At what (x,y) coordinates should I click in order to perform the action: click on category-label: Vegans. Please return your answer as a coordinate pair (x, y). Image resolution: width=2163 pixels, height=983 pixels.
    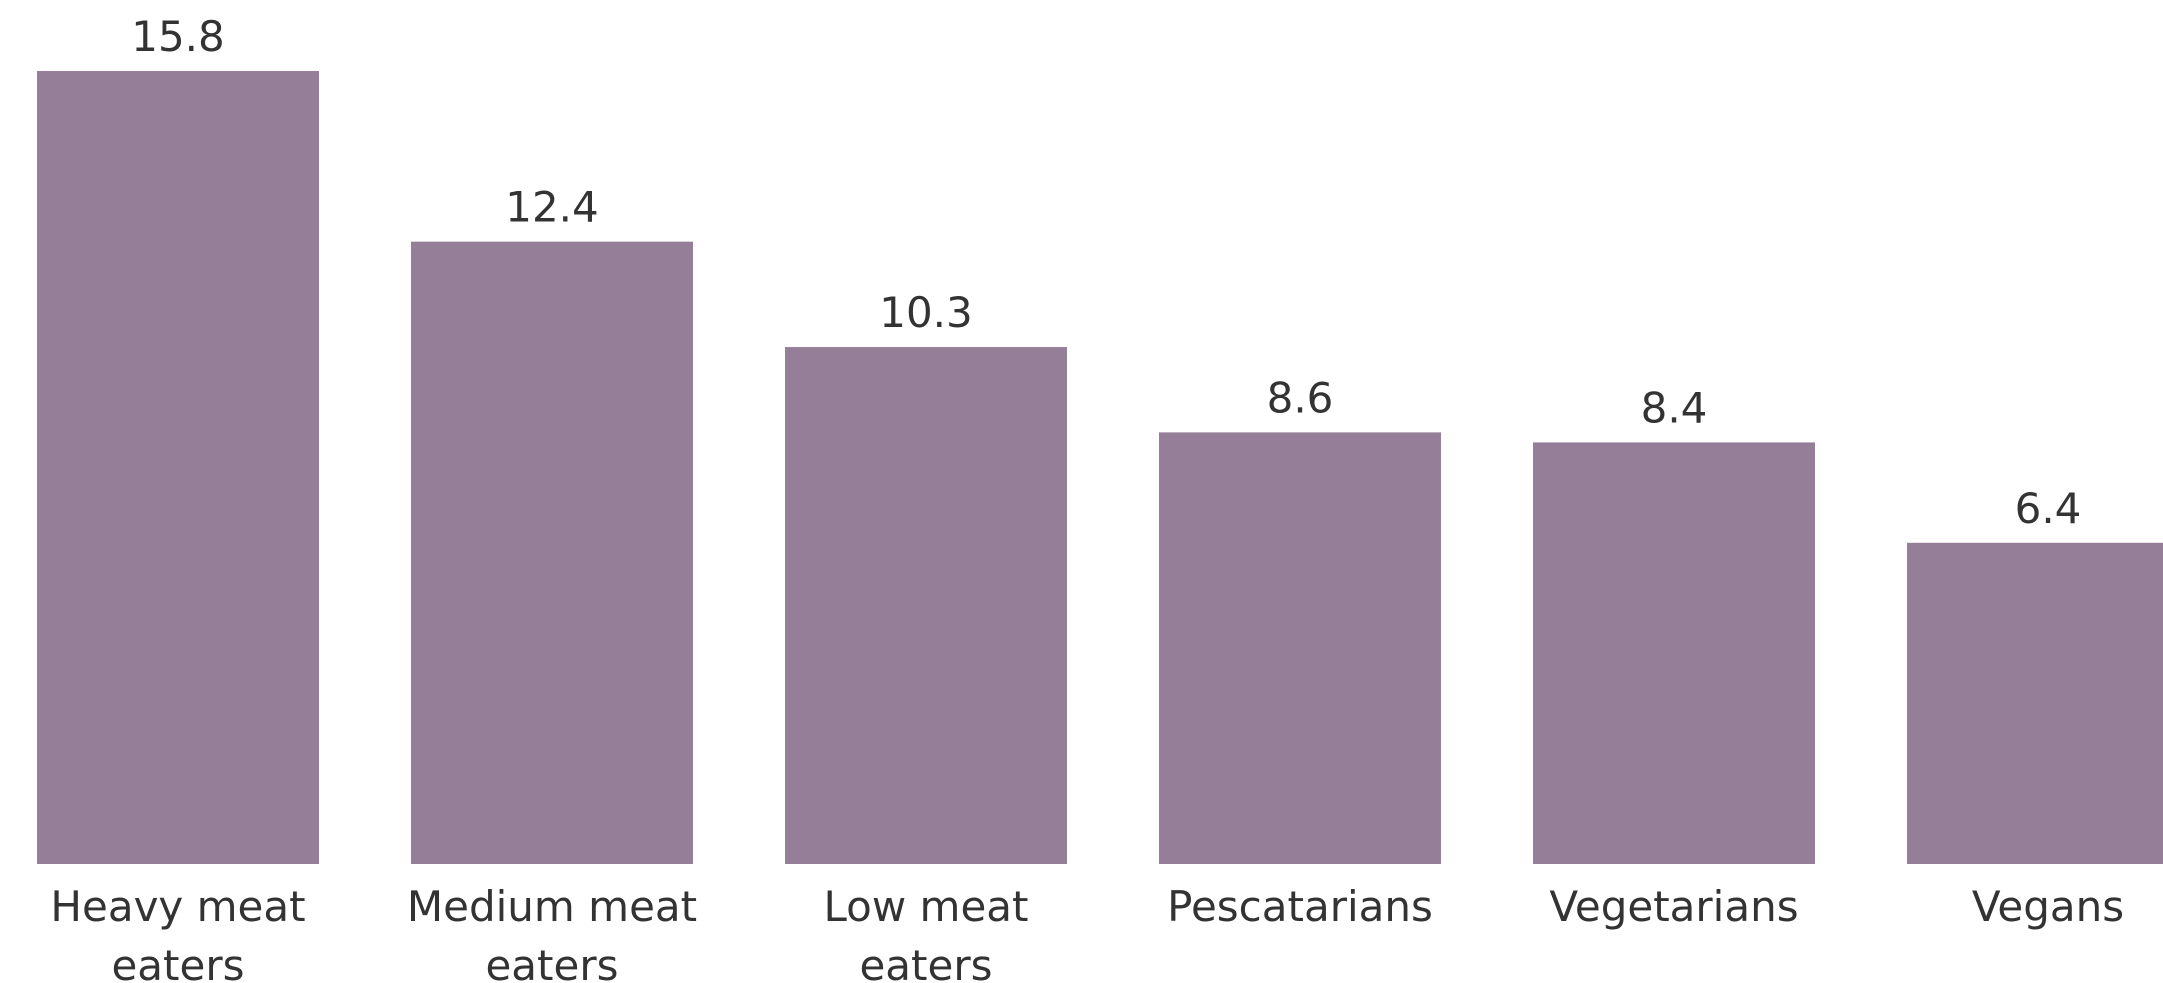
    Looking at the image, I should click on (2048, 906).